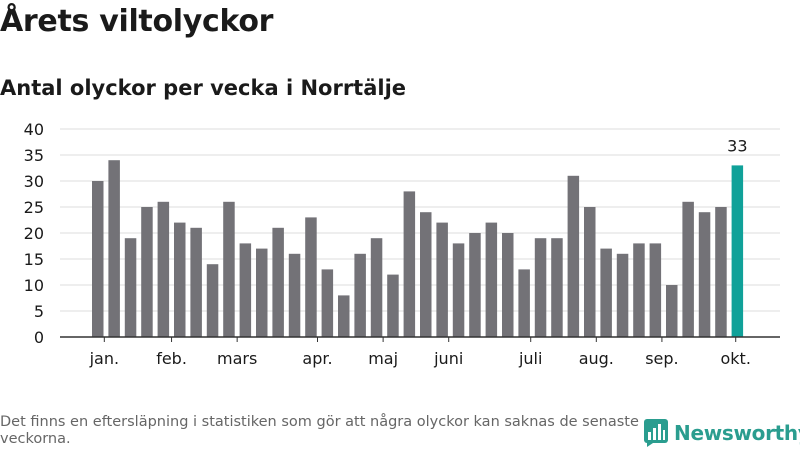 The width and height of the screenshot is (800, 450). Describe the element at coordinates (203, 88) in the screenshot. I see `chart-subtitle: Antal olyckor per vecka i Norrtälje` at that location.